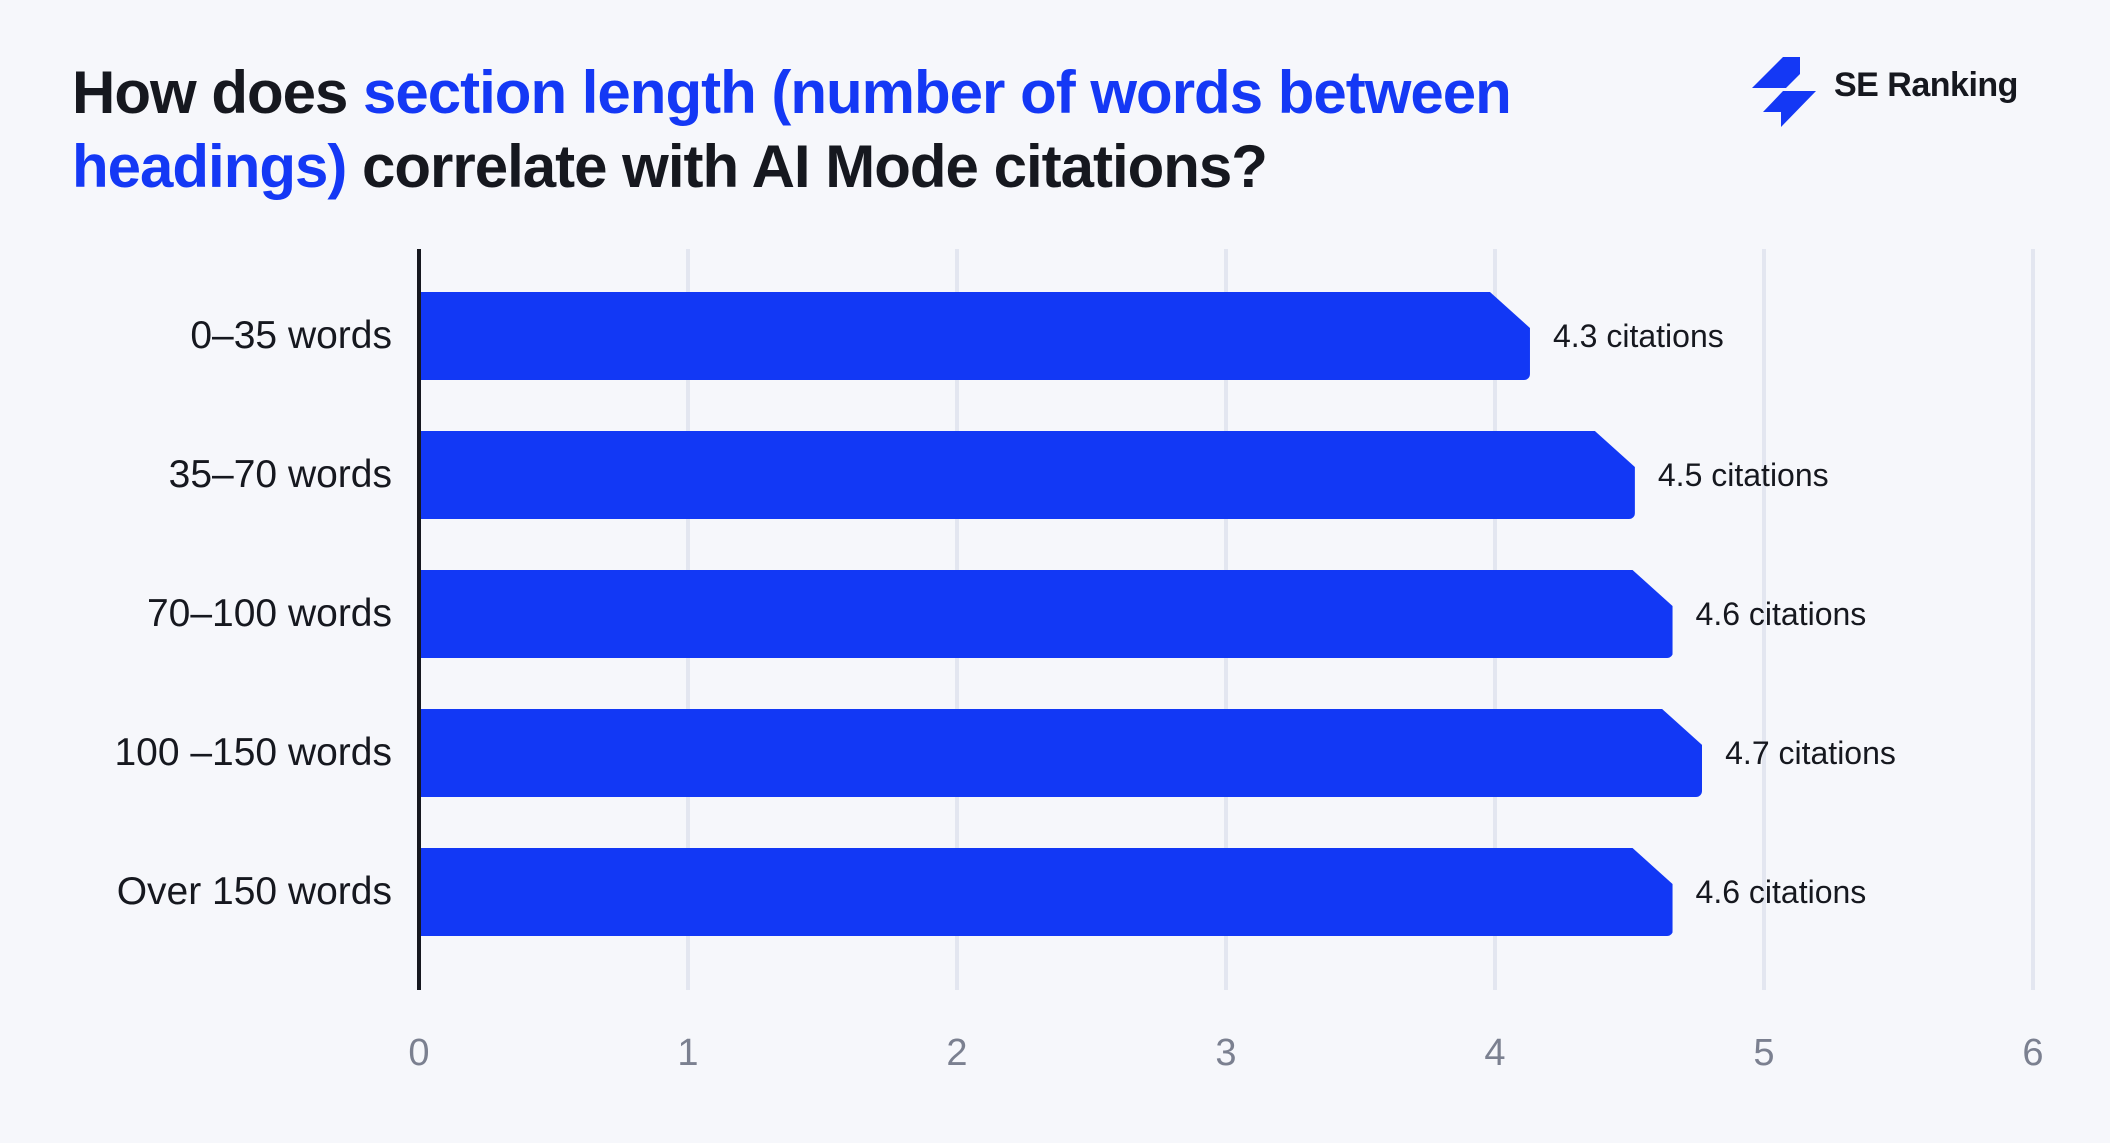 The height and width of the screenshot is (1143, 2110). Describe the element at coordinates (688, 1053) in the screenshot. I see `x-tick-label: 1` at that location.